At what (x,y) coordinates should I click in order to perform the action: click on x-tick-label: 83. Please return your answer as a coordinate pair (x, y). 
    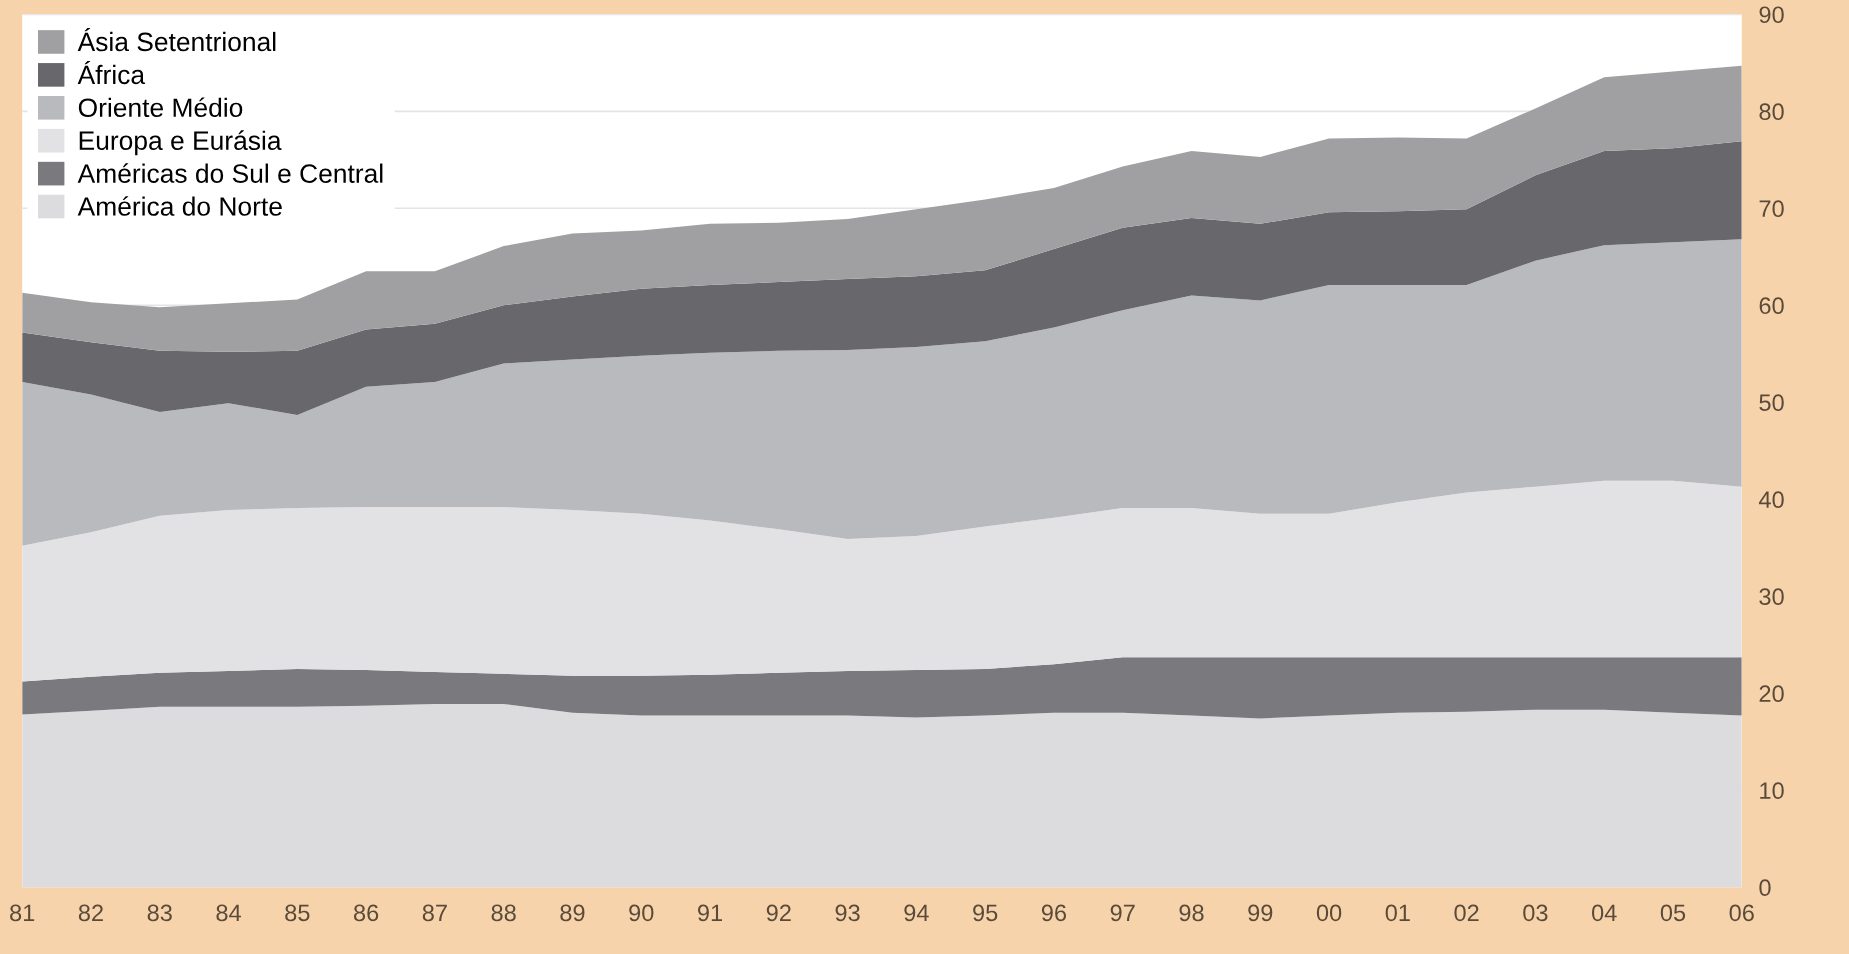
    Looking at the image, I should click on (159, 913).